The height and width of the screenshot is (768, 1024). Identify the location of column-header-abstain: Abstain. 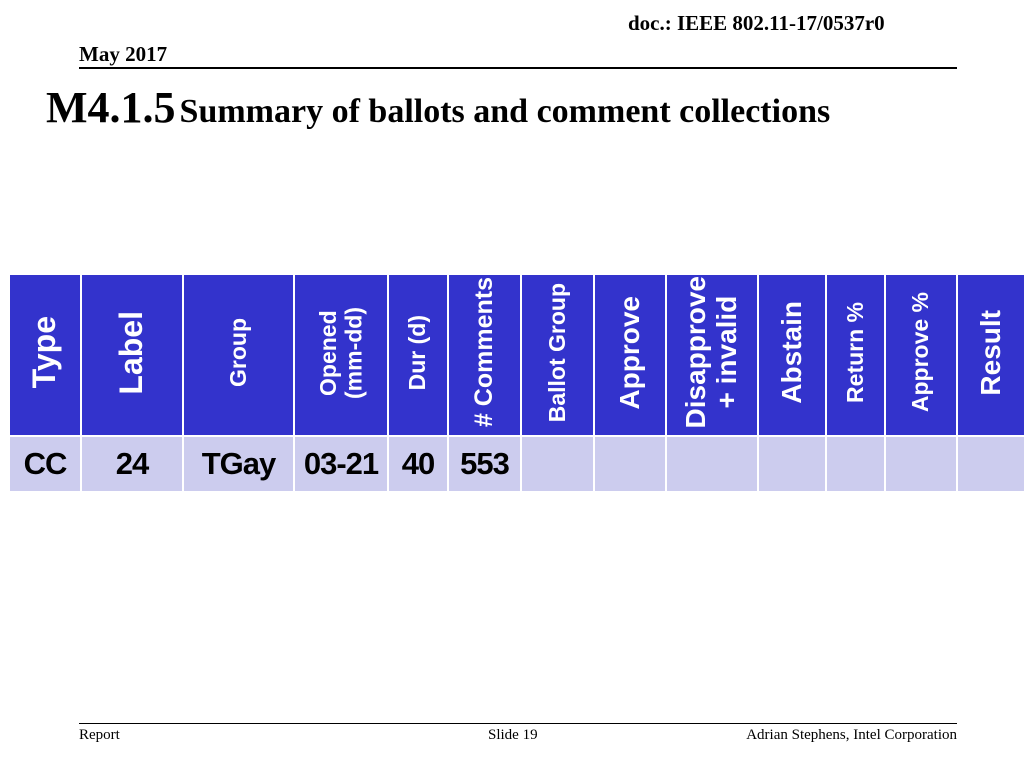
(792, 355).